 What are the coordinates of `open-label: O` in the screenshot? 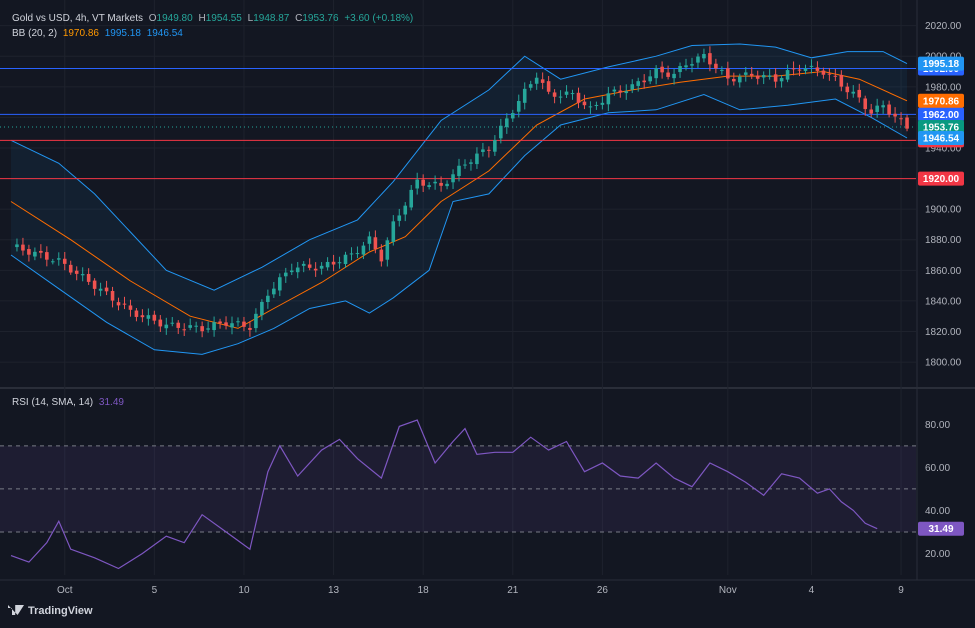 It's located at (152, 18).